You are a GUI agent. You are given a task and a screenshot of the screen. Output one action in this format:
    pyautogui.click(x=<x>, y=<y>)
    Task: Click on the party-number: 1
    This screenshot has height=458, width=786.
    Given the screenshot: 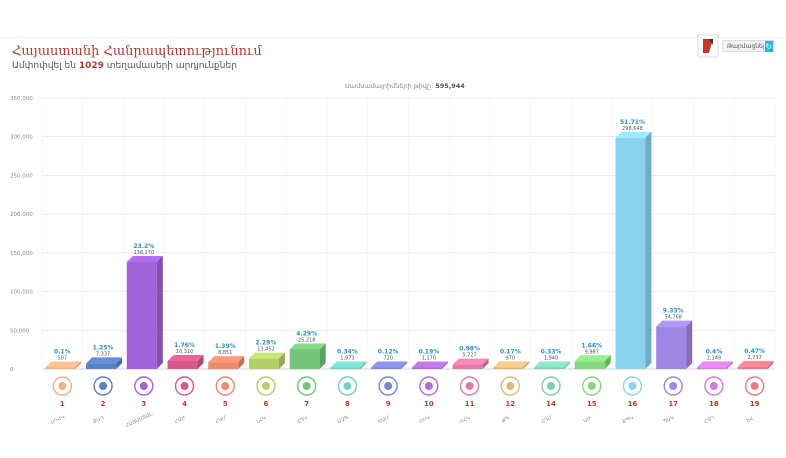 What is the action you would take?
    pyautogui.click(x=62, y=404)
    